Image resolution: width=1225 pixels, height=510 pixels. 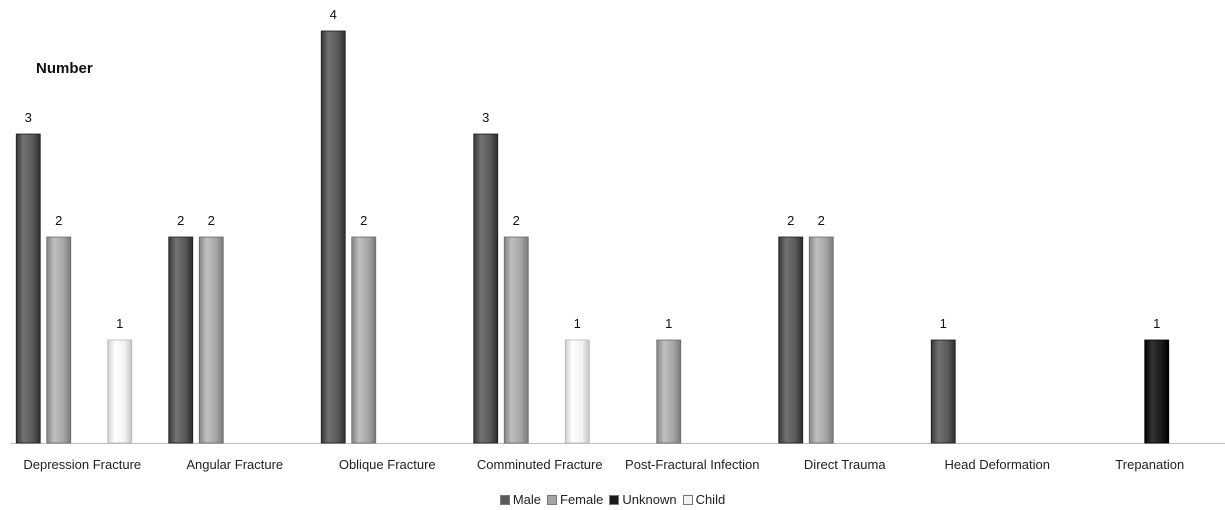 I want to click on category-label: Head Deformation, so click(x=998, y=464).